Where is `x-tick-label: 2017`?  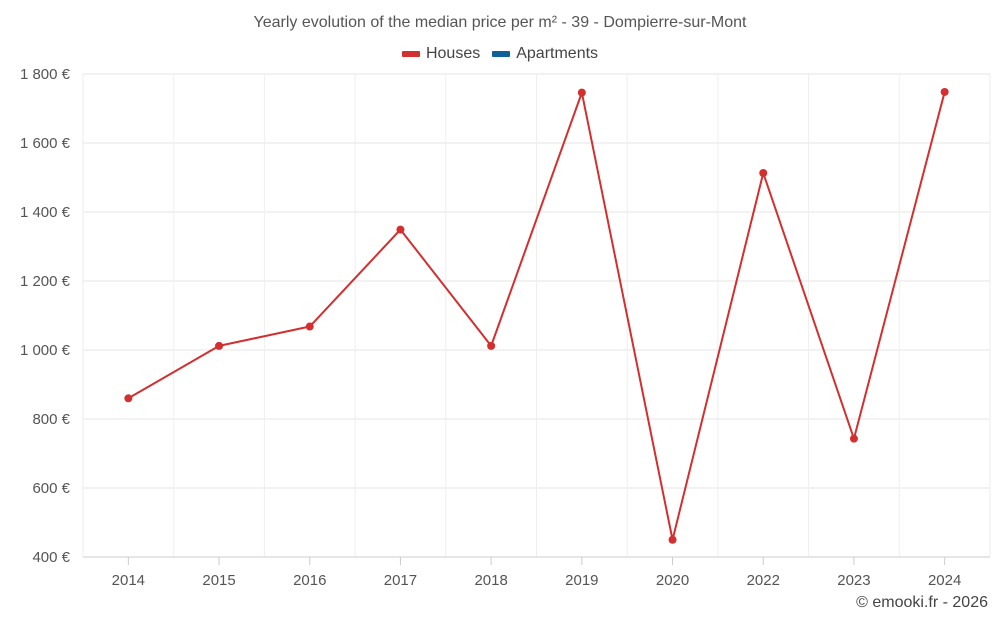
x-tick-label: 2017 is located at coordinates (400, 580).